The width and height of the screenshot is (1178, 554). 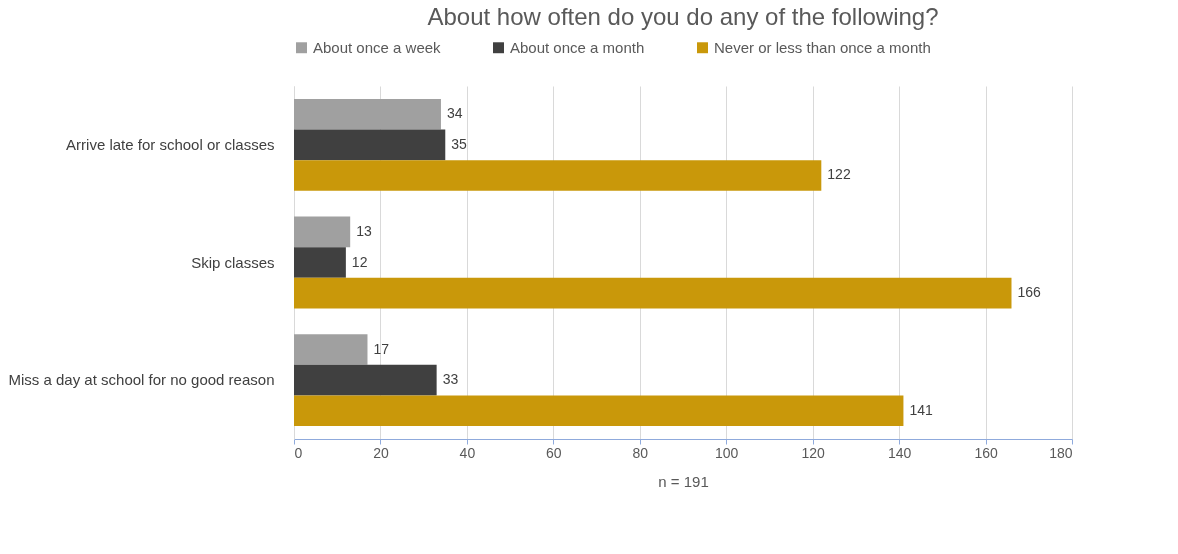 What do you see at coordinates (1061, 452) in the screenshot?
I see `x-tick-label: 180` at bounding box center [1061, 452].